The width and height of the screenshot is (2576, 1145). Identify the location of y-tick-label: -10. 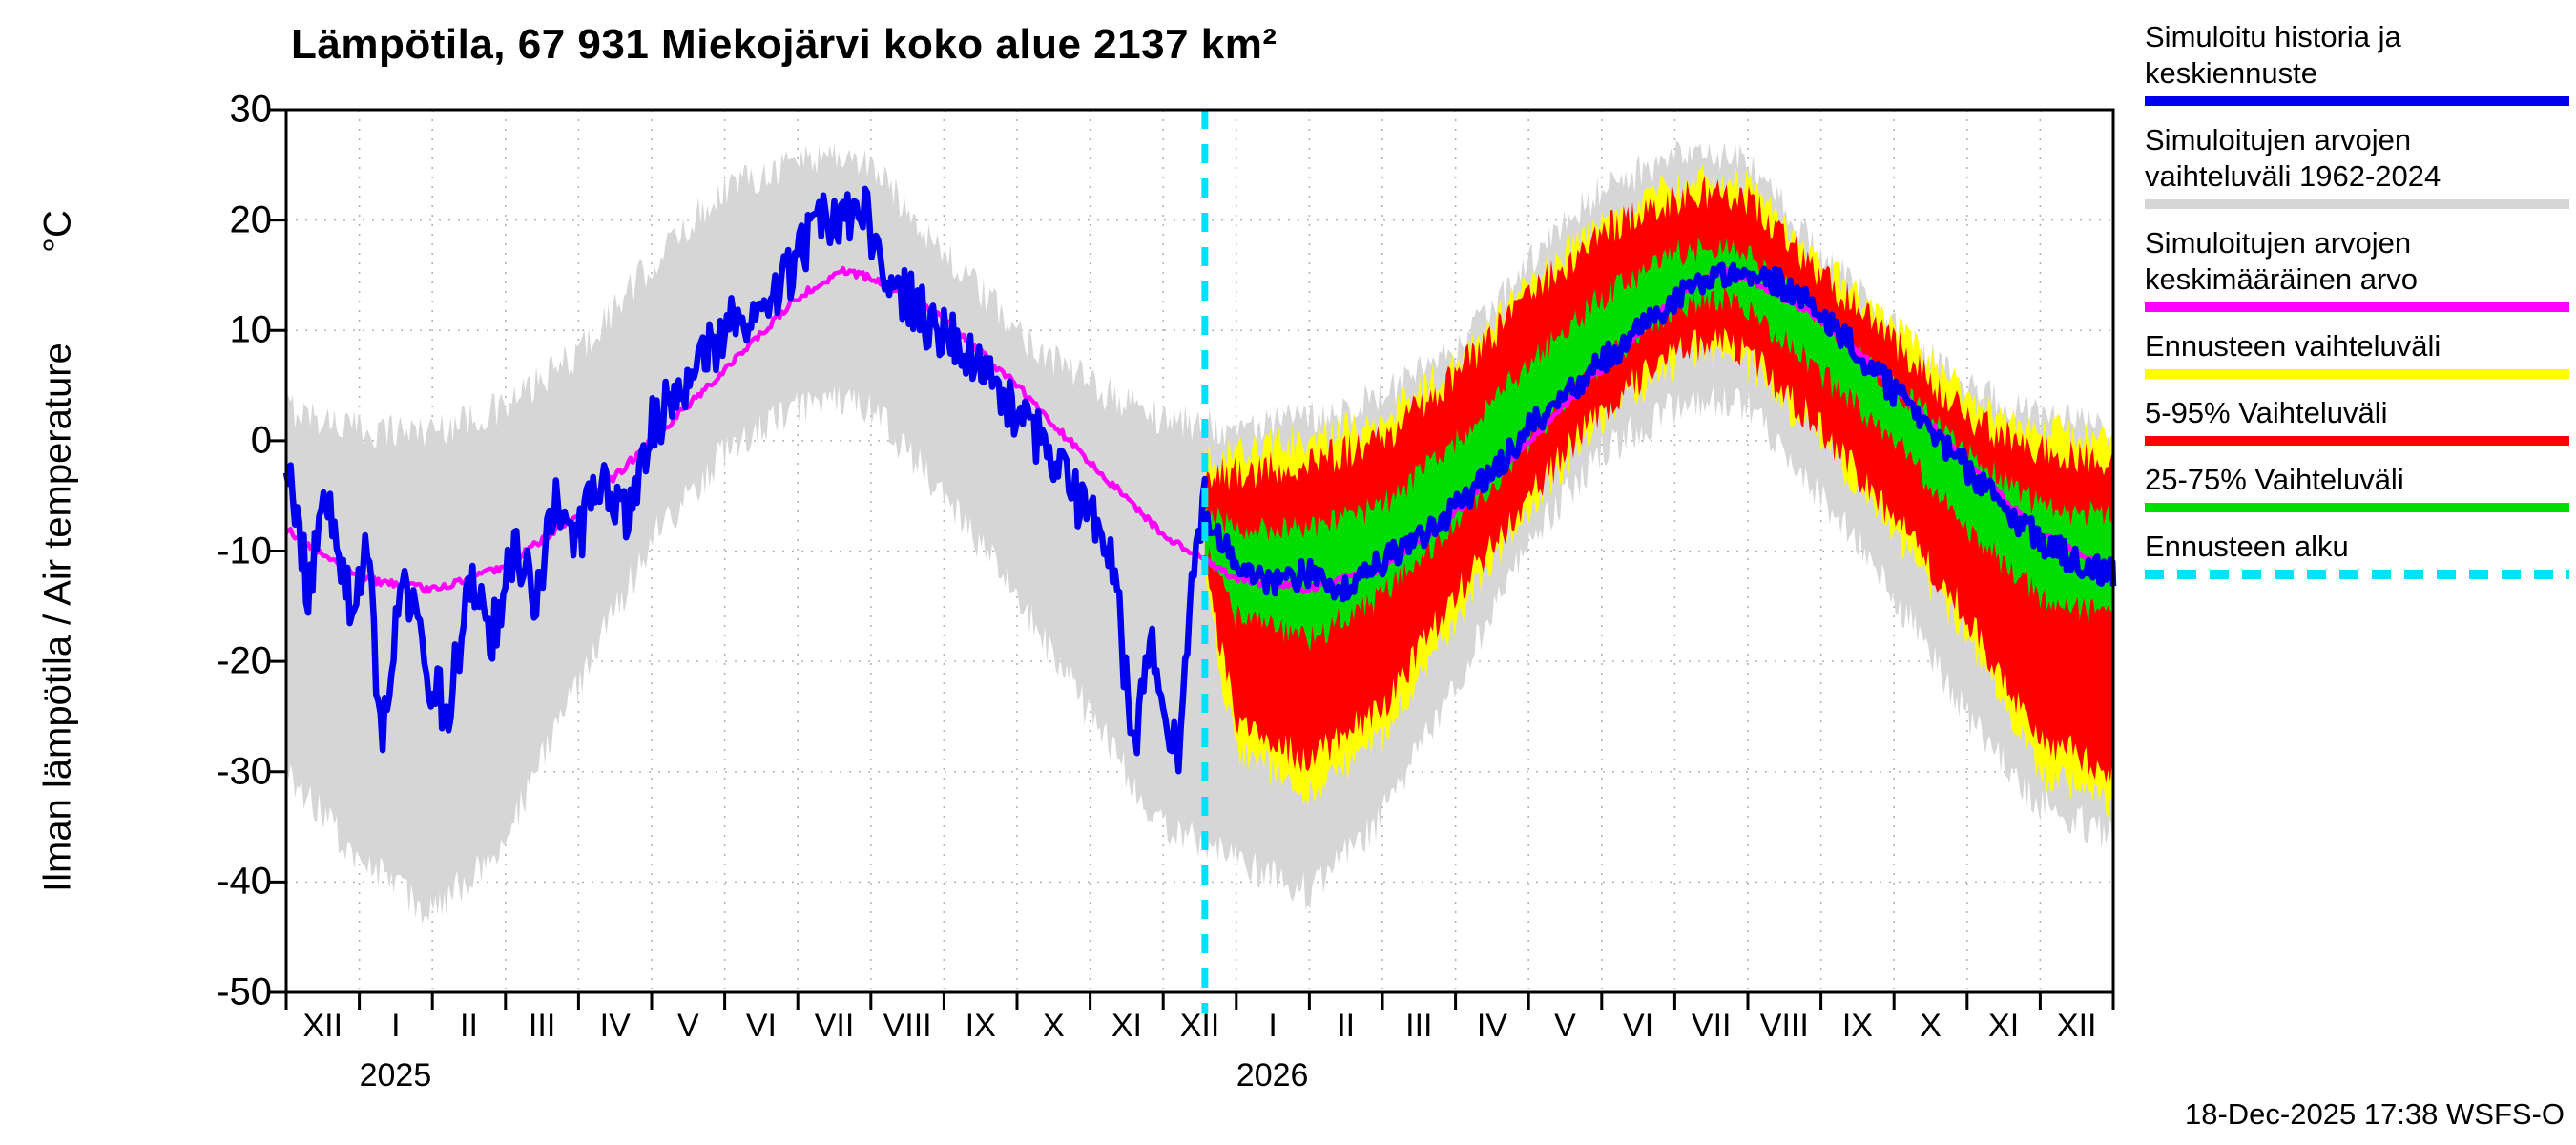
(244, 551).